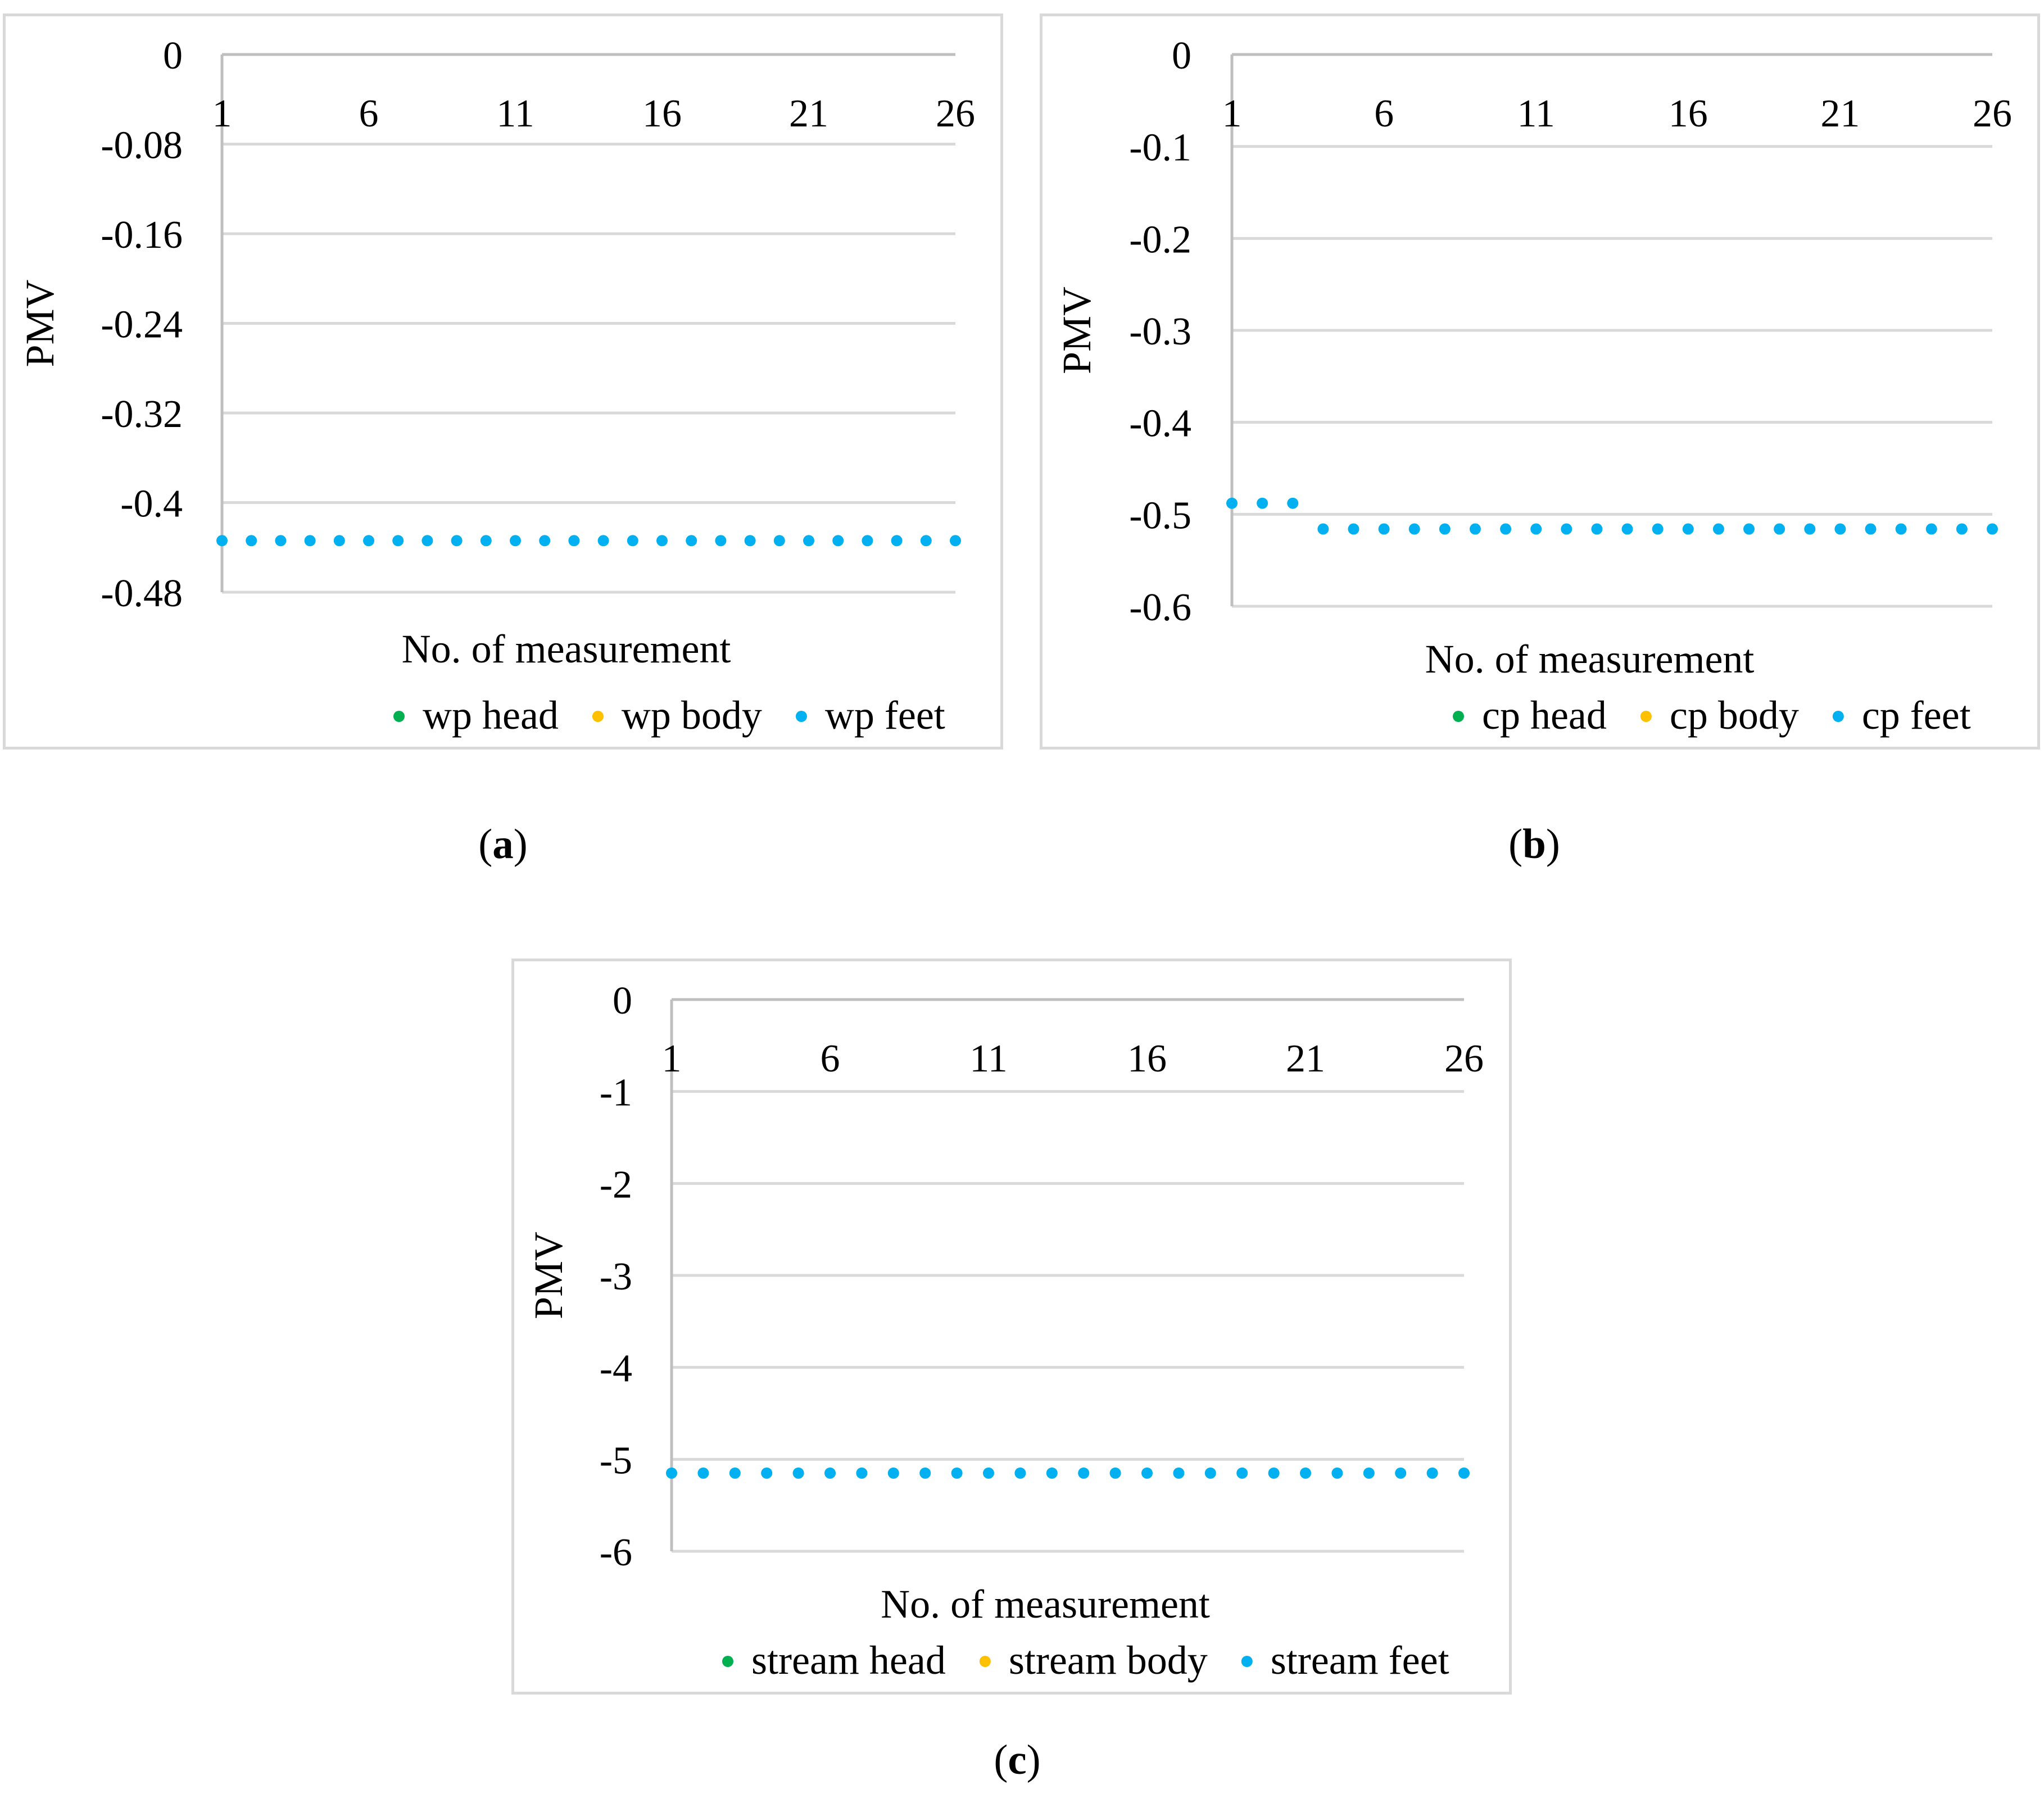  What do you see at coordinates (142, 145) in the screenshot?
I see `y-tick-label: -0.08` at bounding box center [142, 145].